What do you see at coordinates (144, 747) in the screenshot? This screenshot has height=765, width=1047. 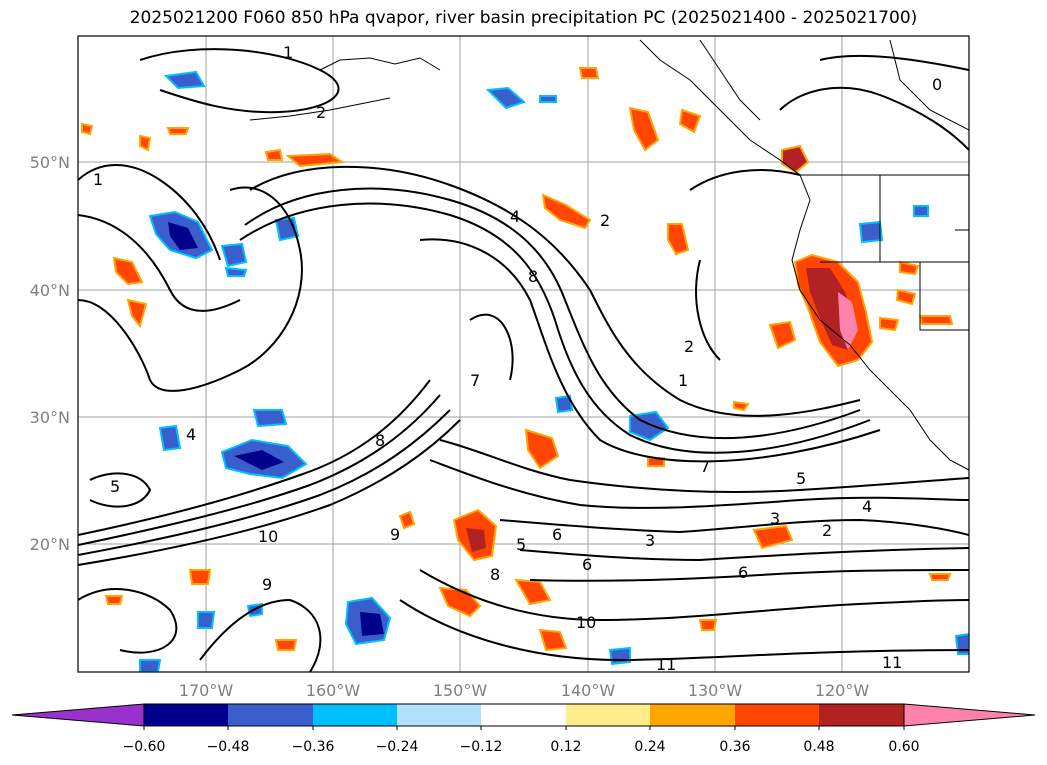 I see `colorbar-tick-label: −0.60` at bounding box center [144, 747].